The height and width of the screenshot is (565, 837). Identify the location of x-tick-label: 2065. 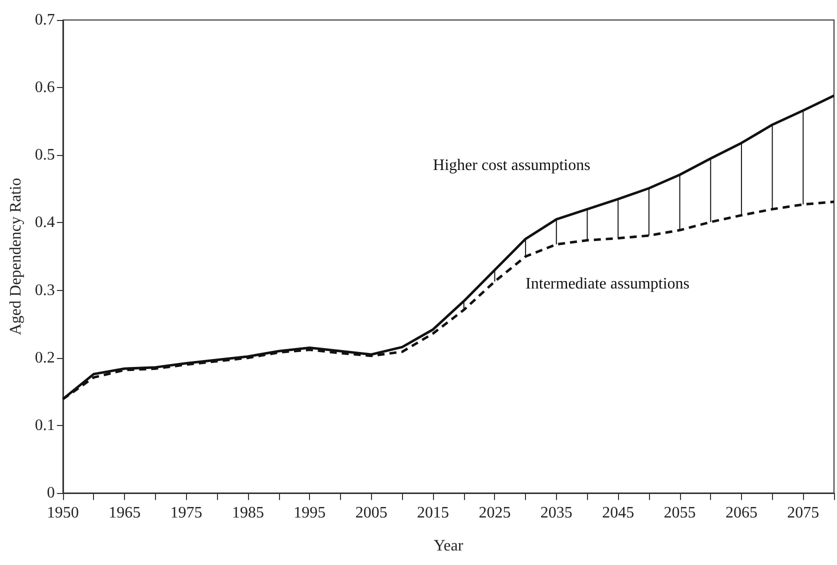
(741, 513).